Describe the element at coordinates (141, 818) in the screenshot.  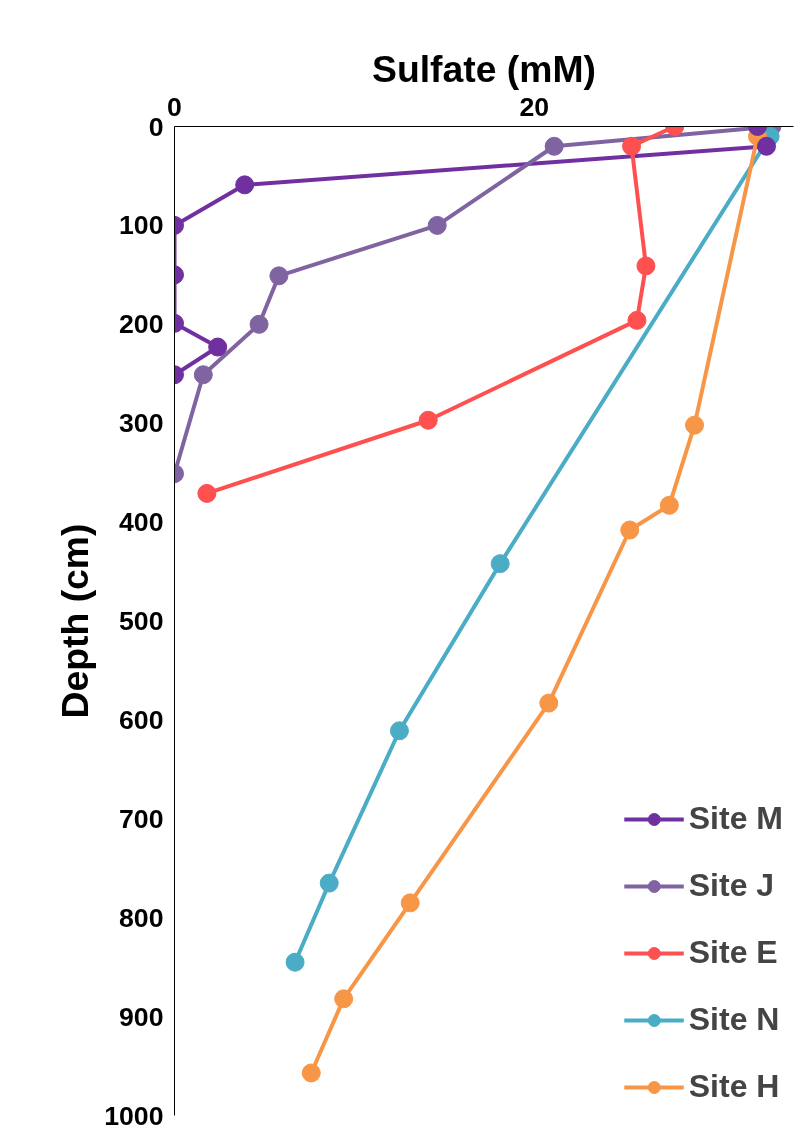
I see `y-tick-label: 700` at that location.